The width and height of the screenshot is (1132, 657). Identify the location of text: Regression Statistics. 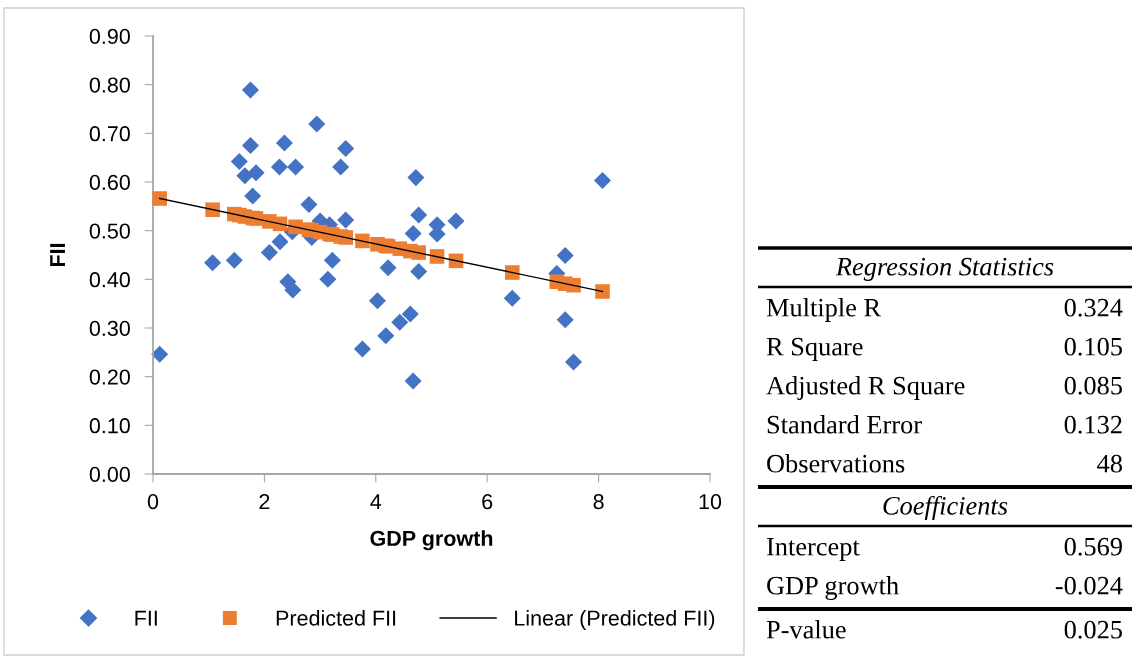
(944, 269).